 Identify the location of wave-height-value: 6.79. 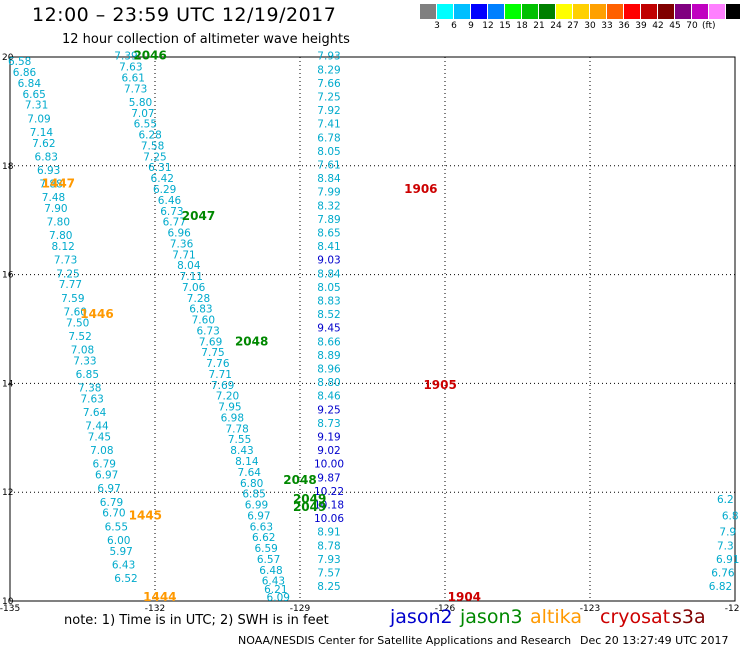
(111, 503).